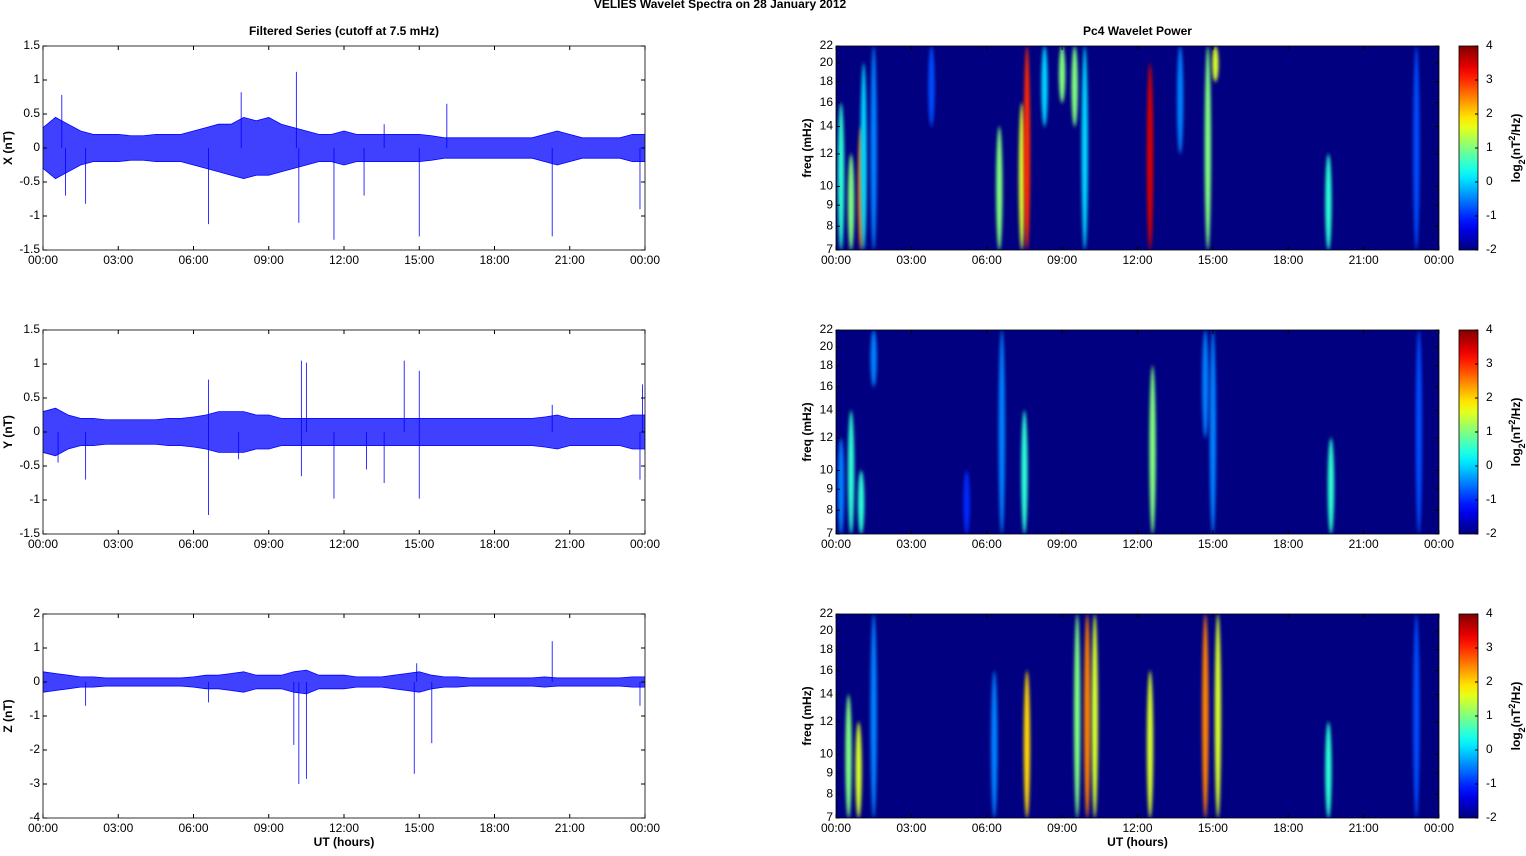 The height and width of the screenshot is (856, 1526). Describe the element at coordinates (344, 148) in the screenshot. I see `noise-band` at that location.